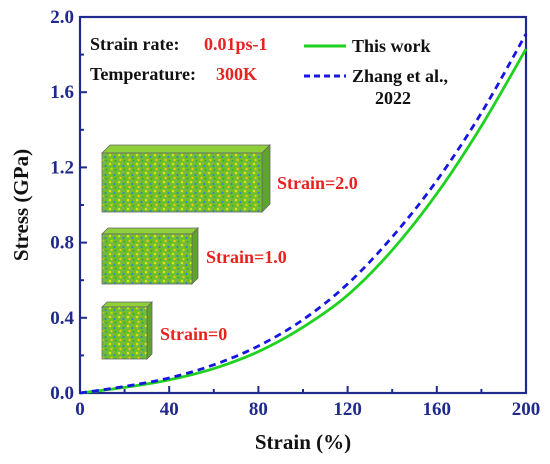 The height and width of the screenshot is (464, 550). What do you see at coordinates (236, 74) in the screenshot?
I see `temperature-value: 300K` at bounding box center [236, 74].